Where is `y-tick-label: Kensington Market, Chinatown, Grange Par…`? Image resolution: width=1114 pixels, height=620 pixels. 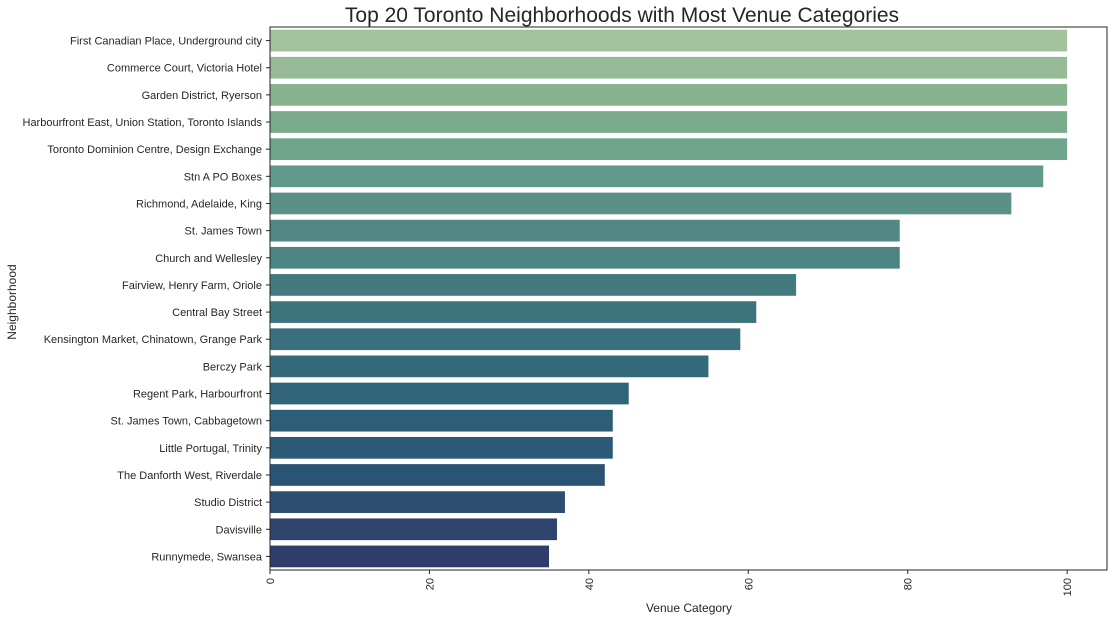
y-tick-label: Kensington Market, Chinatown, Grange Par… is located at coordinates (153, 340).